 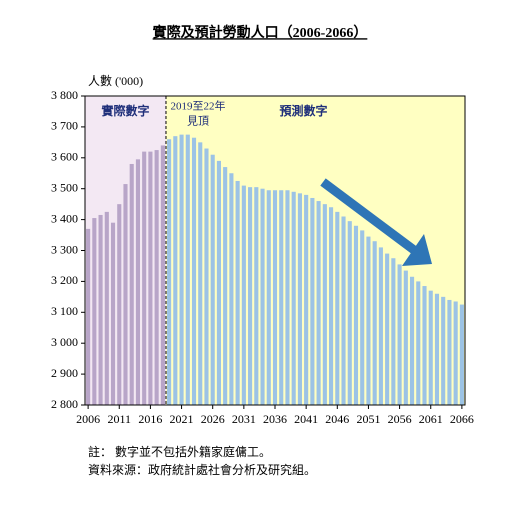 What do you see at coordinates (368, 216) in the screenshot?
I see `trend-arrow` at bounding box center [368, 216].